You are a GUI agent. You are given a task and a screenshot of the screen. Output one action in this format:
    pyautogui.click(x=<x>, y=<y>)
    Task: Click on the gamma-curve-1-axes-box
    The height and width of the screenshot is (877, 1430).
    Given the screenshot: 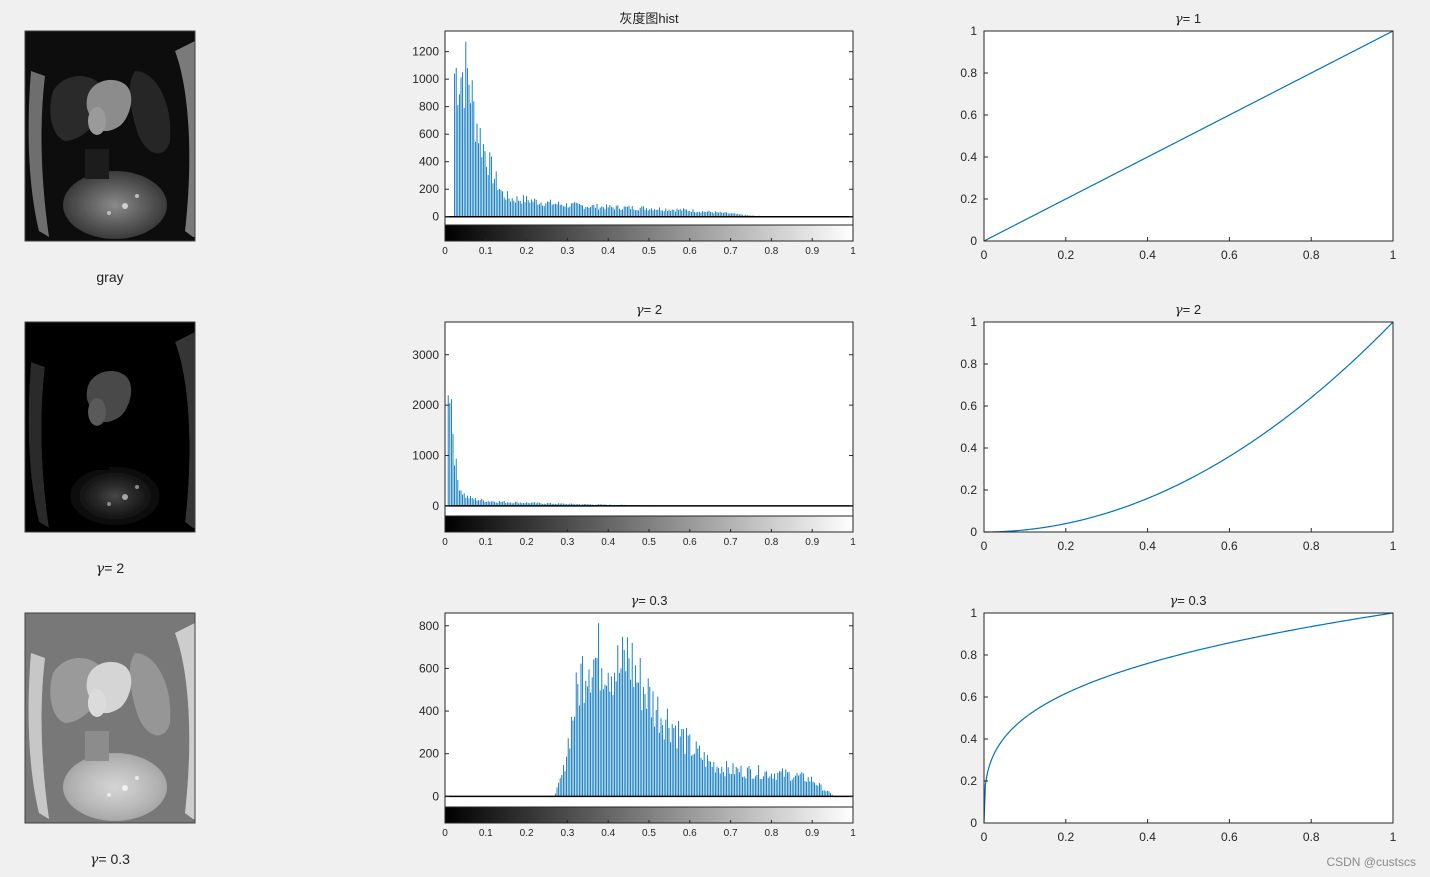 What is the action you would take?
    pyautogui.click(x=1188, y=136)
    